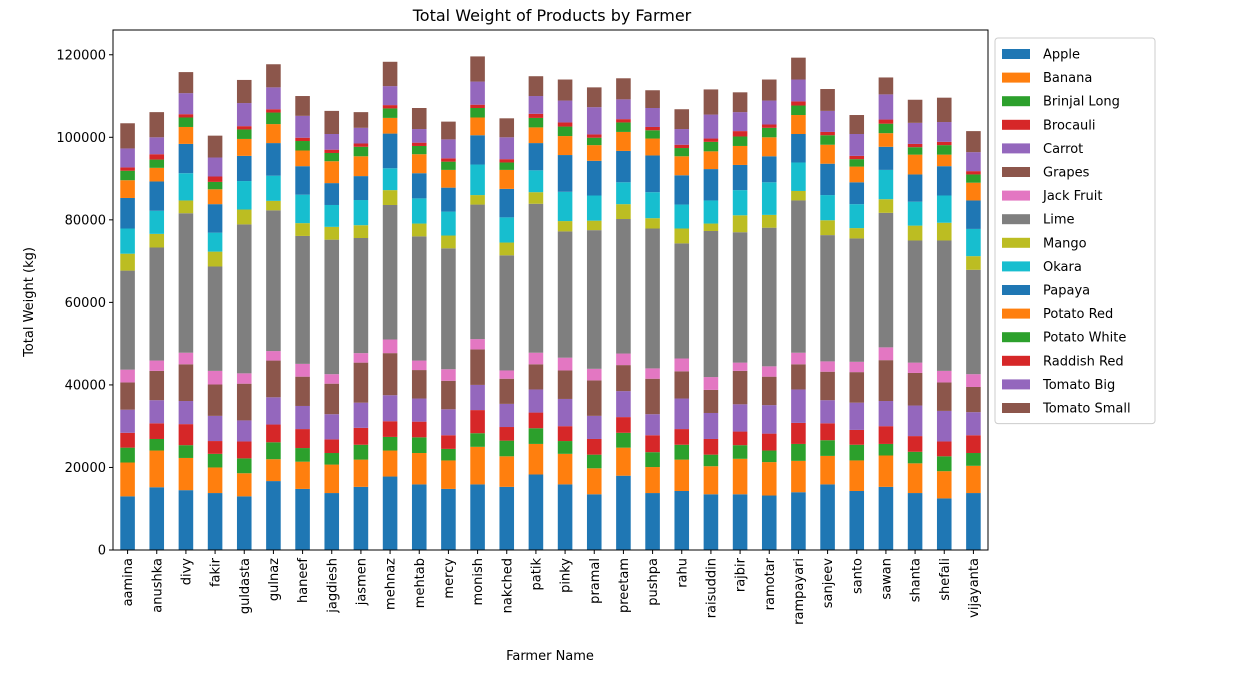 Image resolution: width=1233 pixels, height=674 pixels. Describe the element at coordinates (916, 580) in the screenshot. I see `x-tick-label: shanta` at that location.